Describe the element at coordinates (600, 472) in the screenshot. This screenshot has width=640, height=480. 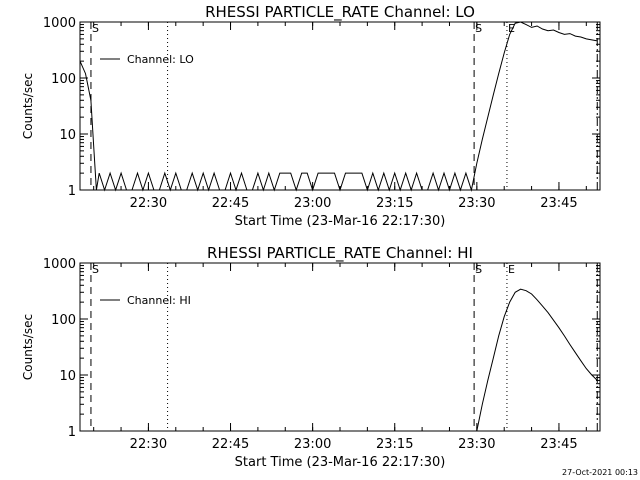
I see `footer-timestamp: 27-Oct-2021 00:13` at that location.